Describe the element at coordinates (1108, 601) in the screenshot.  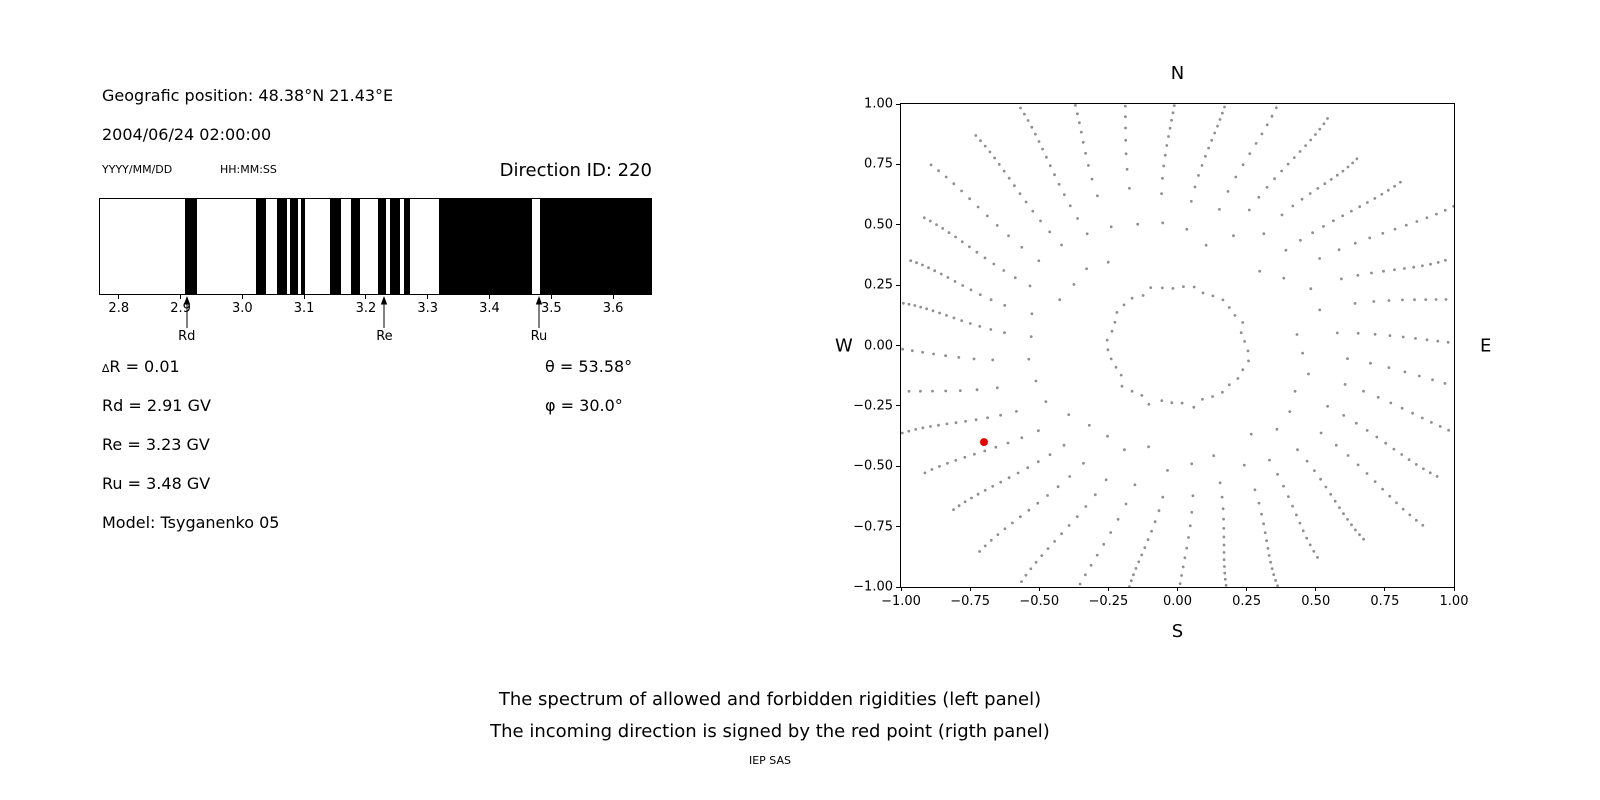
I see `x-tick-label: −0.25` at that location.